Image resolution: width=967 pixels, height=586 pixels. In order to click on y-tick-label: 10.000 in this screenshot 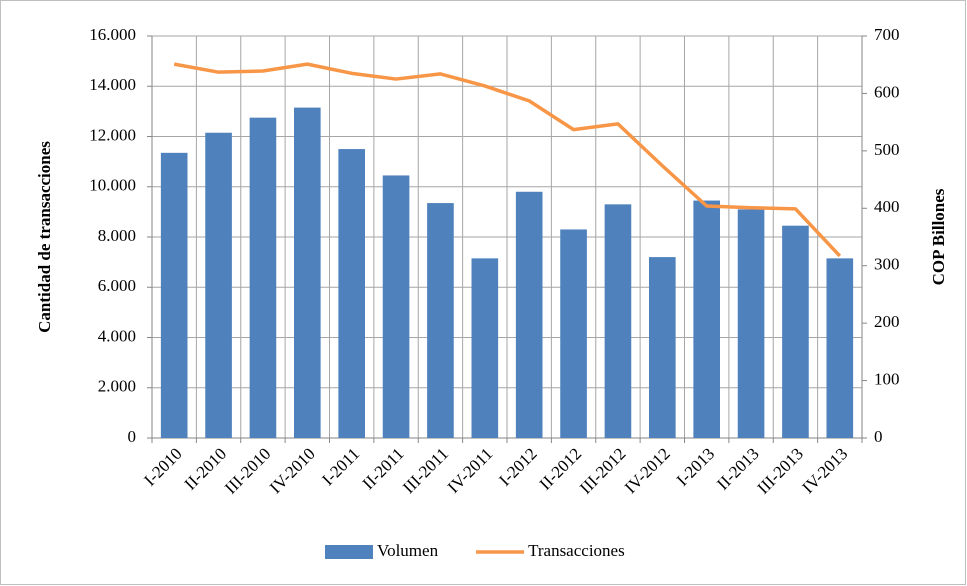, I will do `click(112, 185)`.